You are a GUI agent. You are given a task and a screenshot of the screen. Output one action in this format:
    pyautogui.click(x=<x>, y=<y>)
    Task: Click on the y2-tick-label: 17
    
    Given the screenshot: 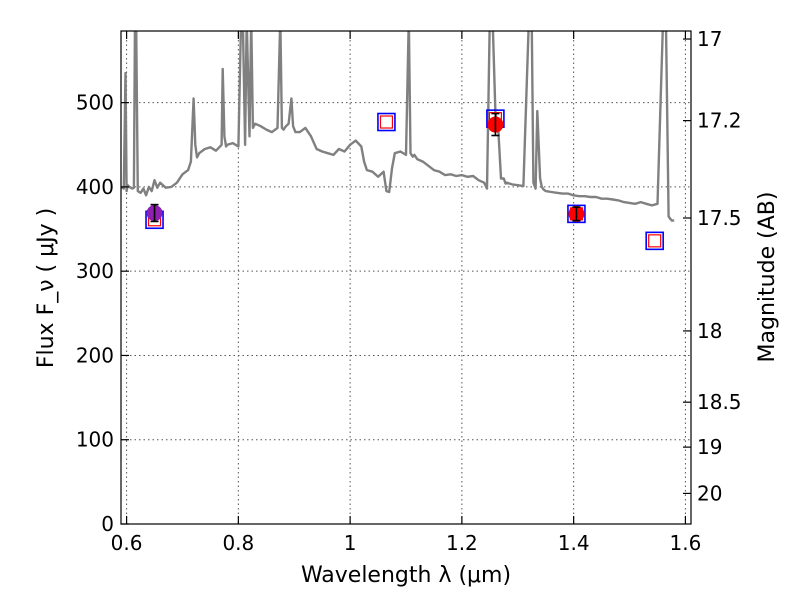 What is the action you would take?
    pyautogui.click(x=709, y=39)
    